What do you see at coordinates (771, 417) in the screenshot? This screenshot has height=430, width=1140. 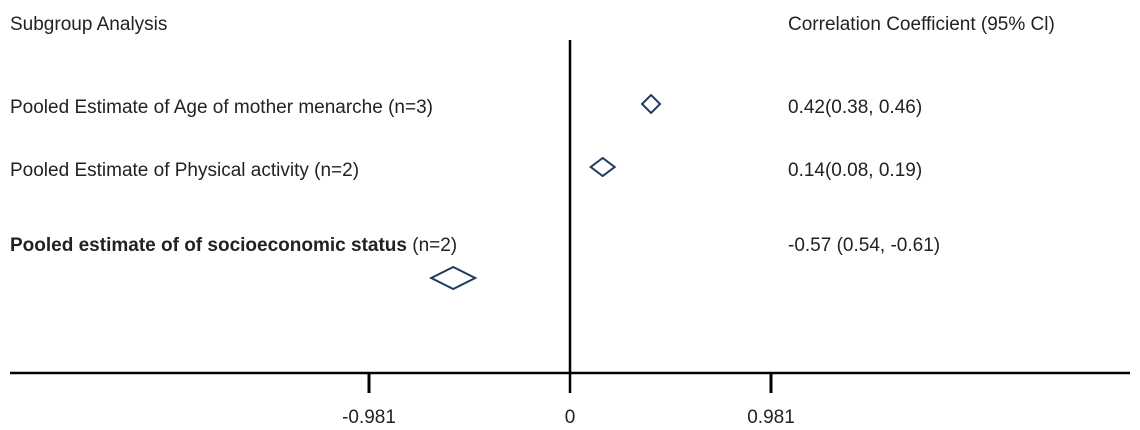 I see `x-tick-label: 0.981` at bounding box center [771, 417].